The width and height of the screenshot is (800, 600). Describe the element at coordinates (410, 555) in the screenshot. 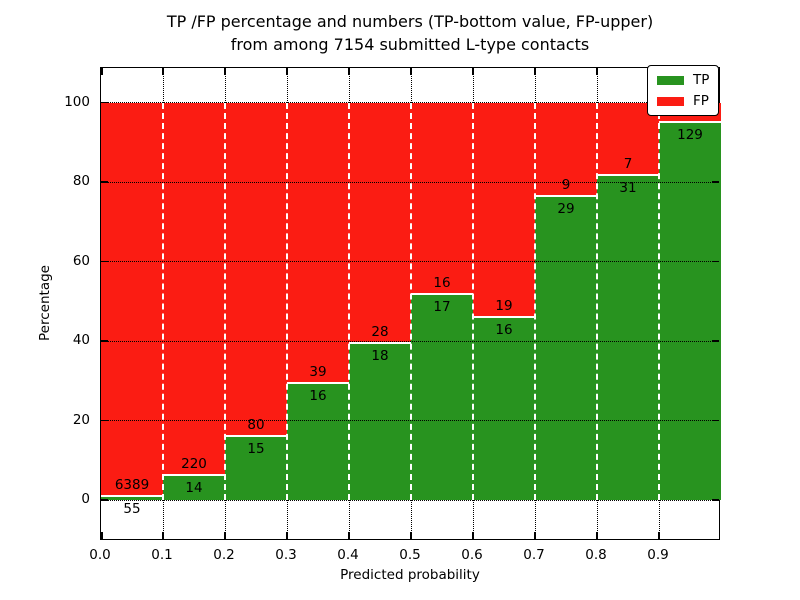

I see `x-tick-label: 0.5` at that location.